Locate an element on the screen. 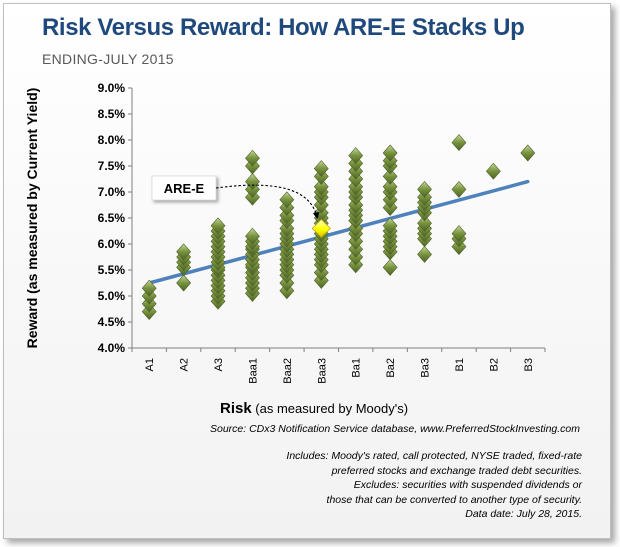 This screenshot has height=547, width=620. x-tick-label: Baa3 is located at coordinates (322, 371).